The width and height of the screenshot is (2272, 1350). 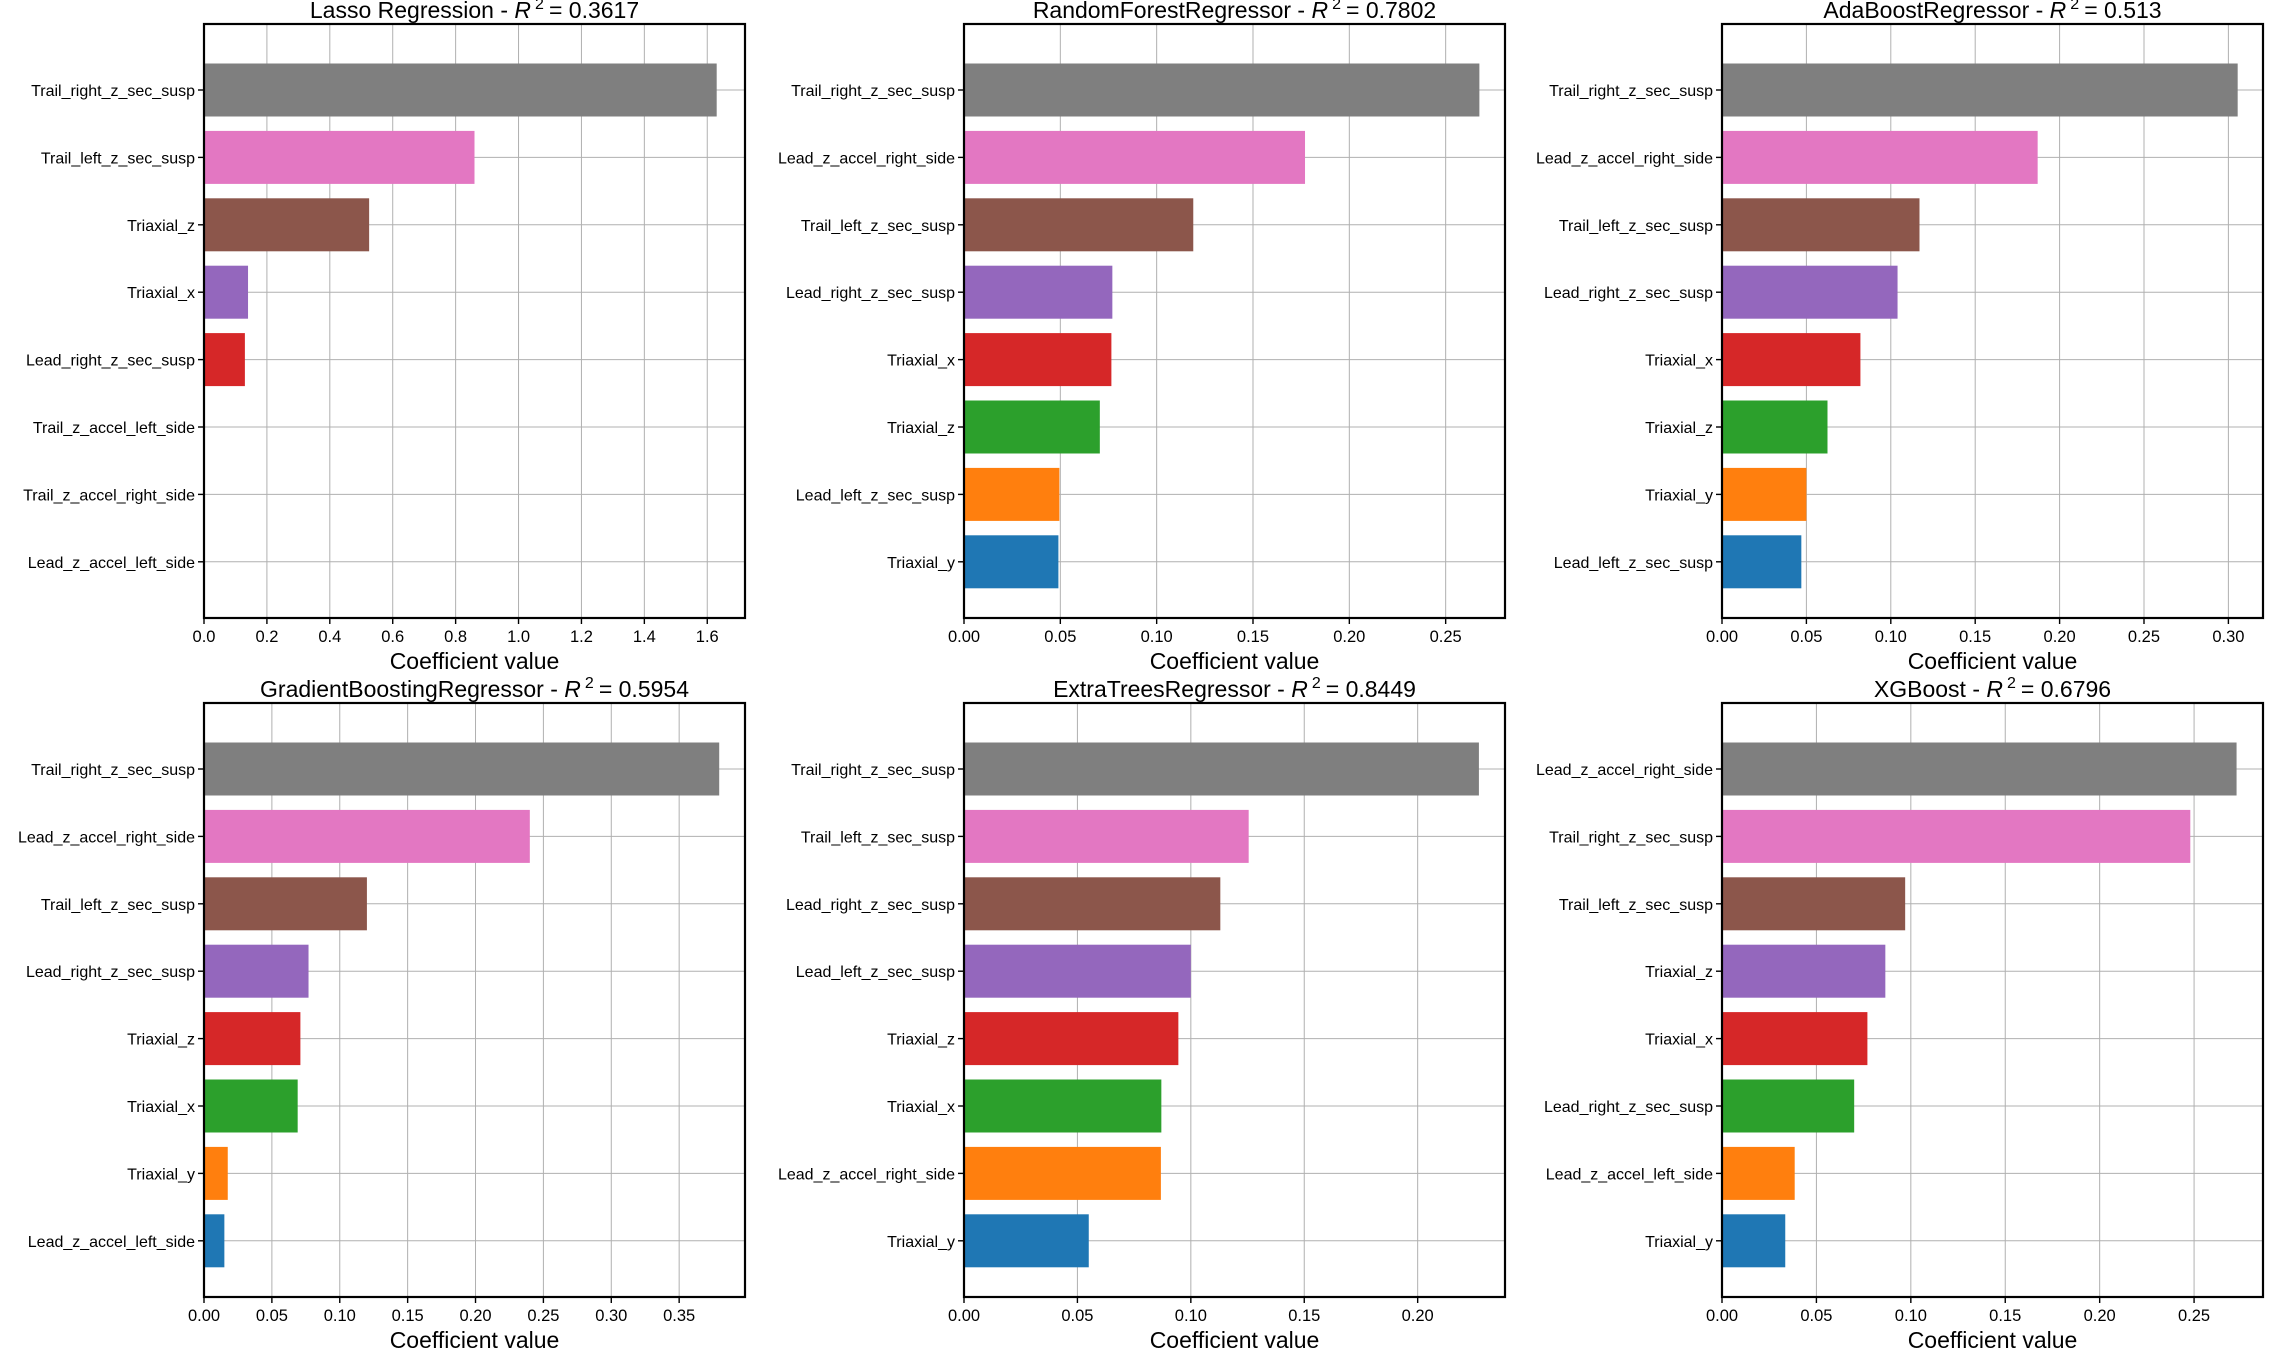 I want to click on x-tick-label: 1.4, so click(x=644, y=637).